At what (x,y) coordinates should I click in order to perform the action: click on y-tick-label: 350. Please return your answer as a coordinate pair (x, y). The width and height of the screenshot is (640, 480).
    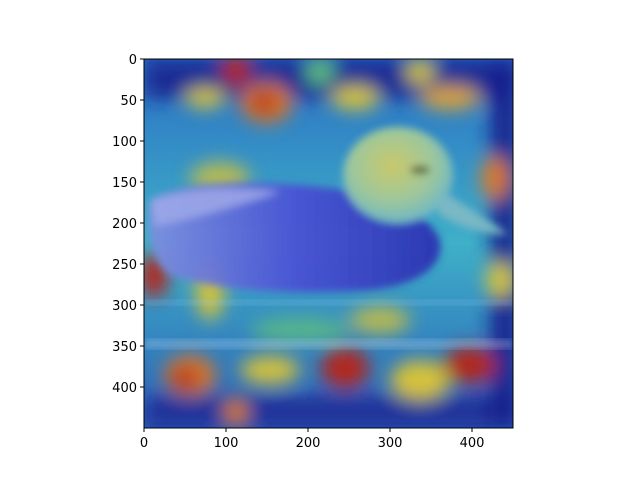
    Looking at the image, I should click on (124, 347).